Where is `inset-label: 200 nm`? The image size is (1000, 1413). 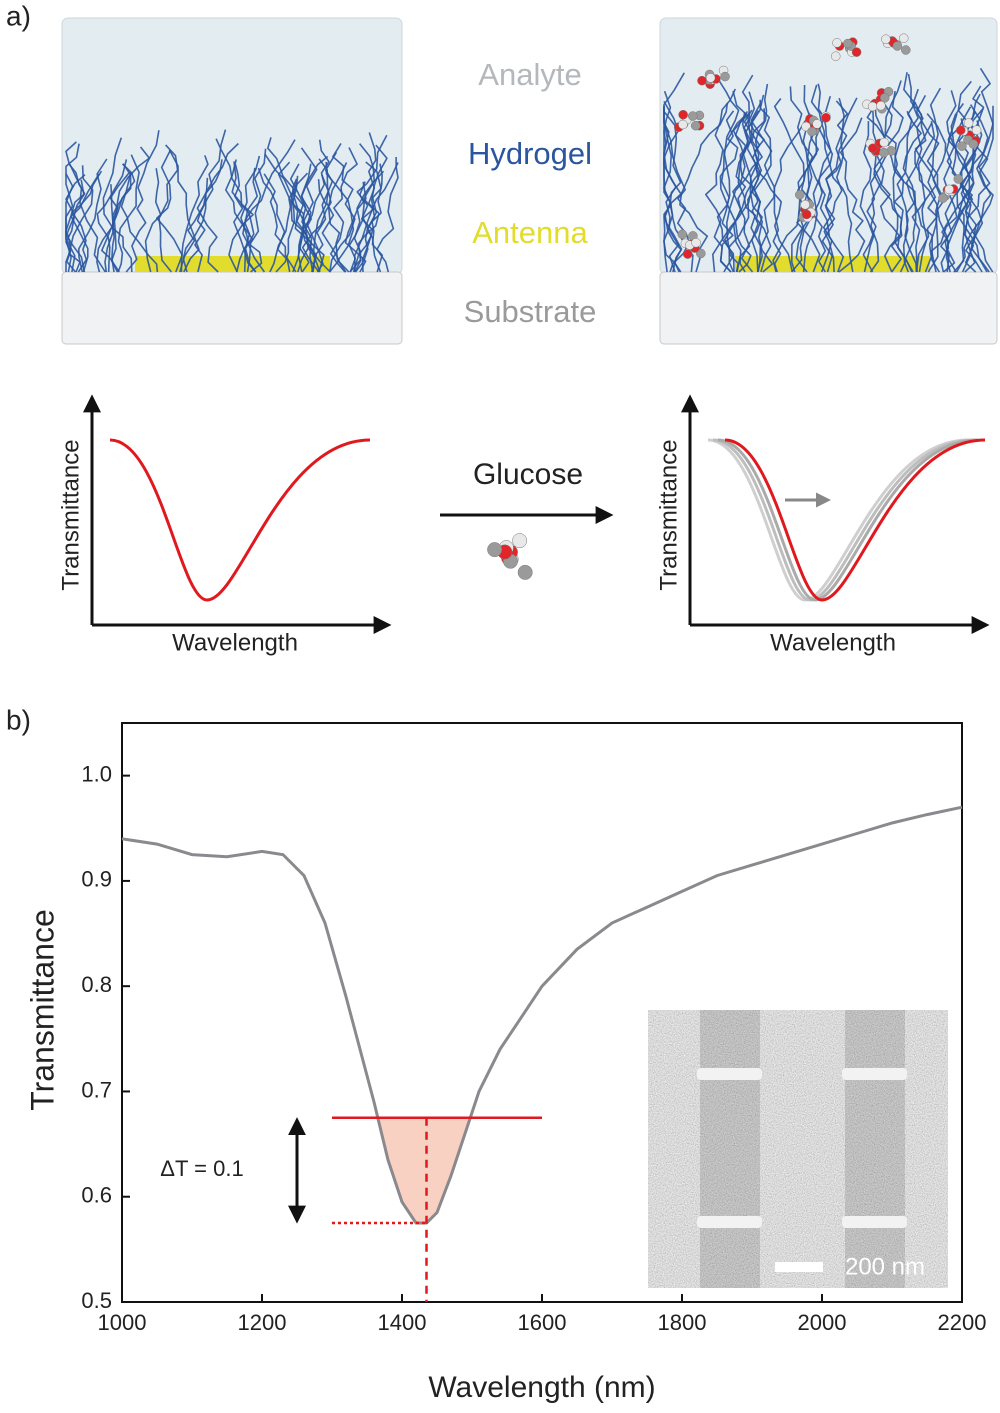 inset-label: 200 nm is located at coordinates (885, 1266).